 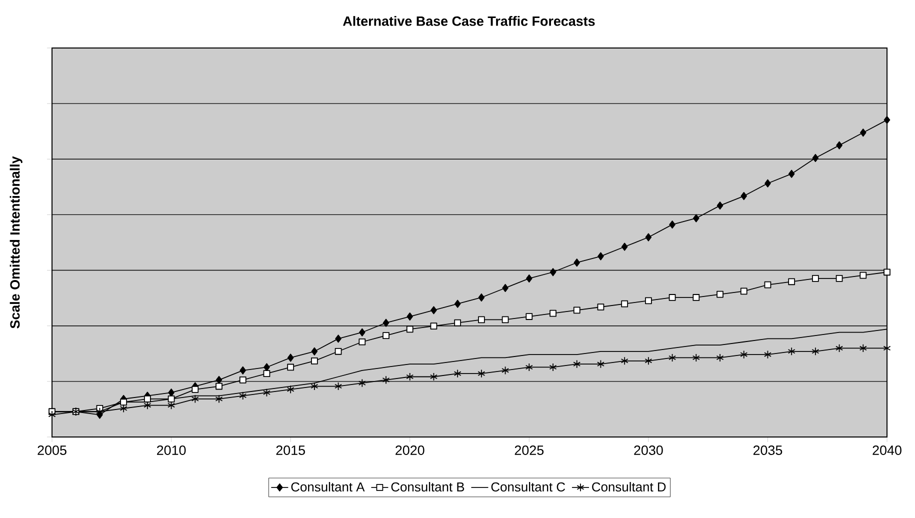 What do you see at coordinates (52, 450) in the screenshot?
I see `x-tick-label: 2005` at bounding box center [52, 450].